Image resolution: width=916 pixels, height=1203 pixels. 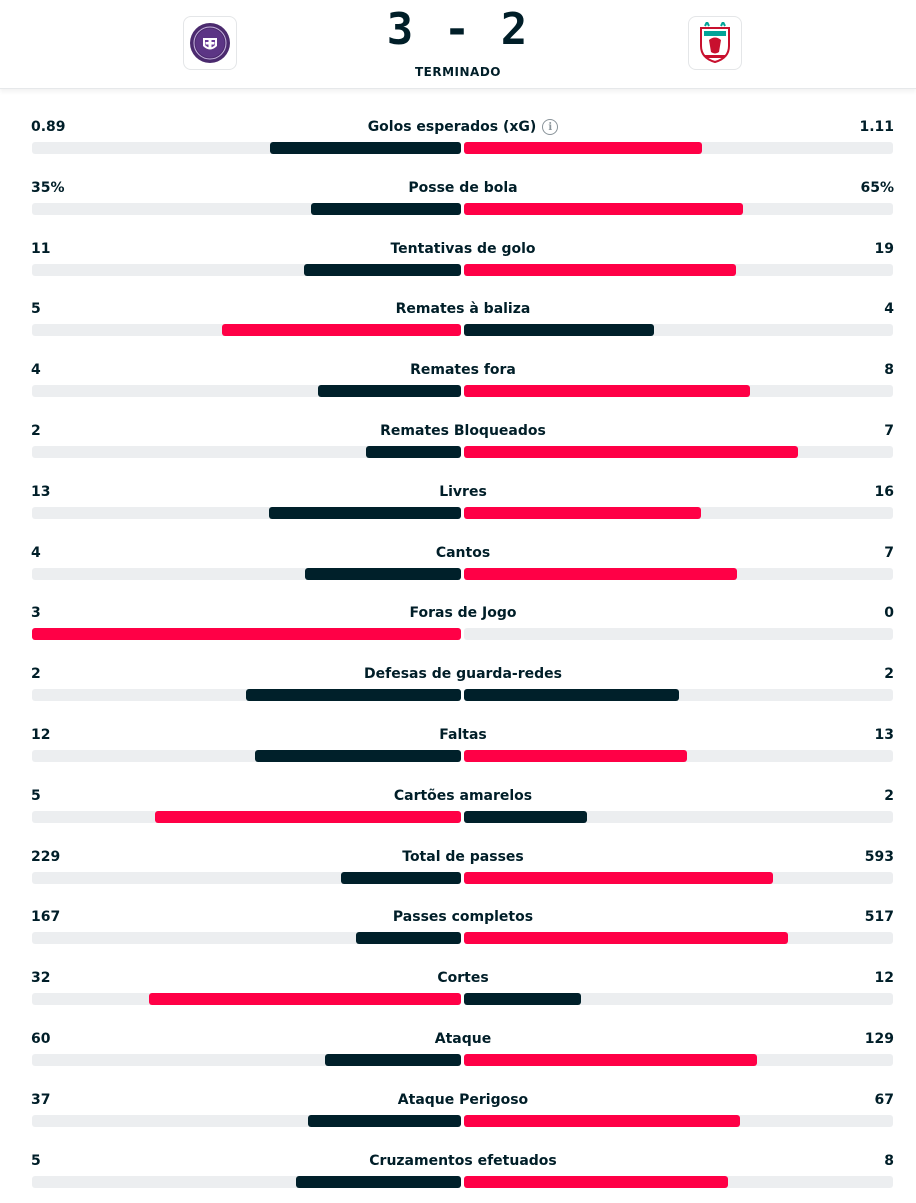 What do you see at coordinates (879, 856) in the screenshot?
I see `away-stat-value: 593` at bounding box center [879, 856].